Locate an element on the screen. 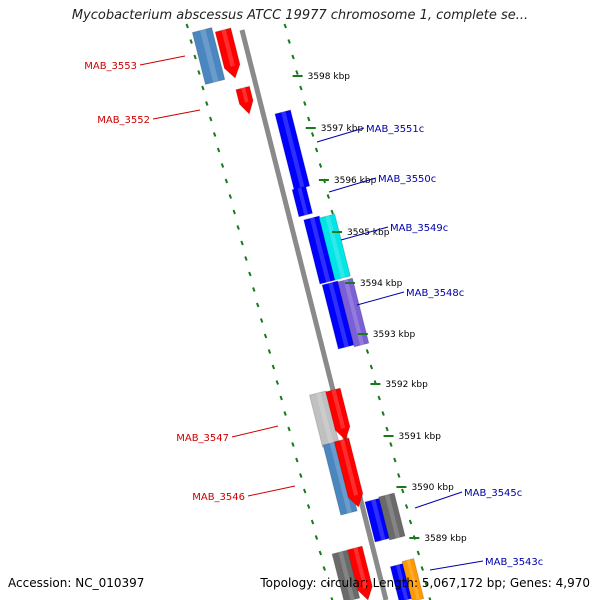  gene-label: MAB_3543c is located at coordinates (486, 564).